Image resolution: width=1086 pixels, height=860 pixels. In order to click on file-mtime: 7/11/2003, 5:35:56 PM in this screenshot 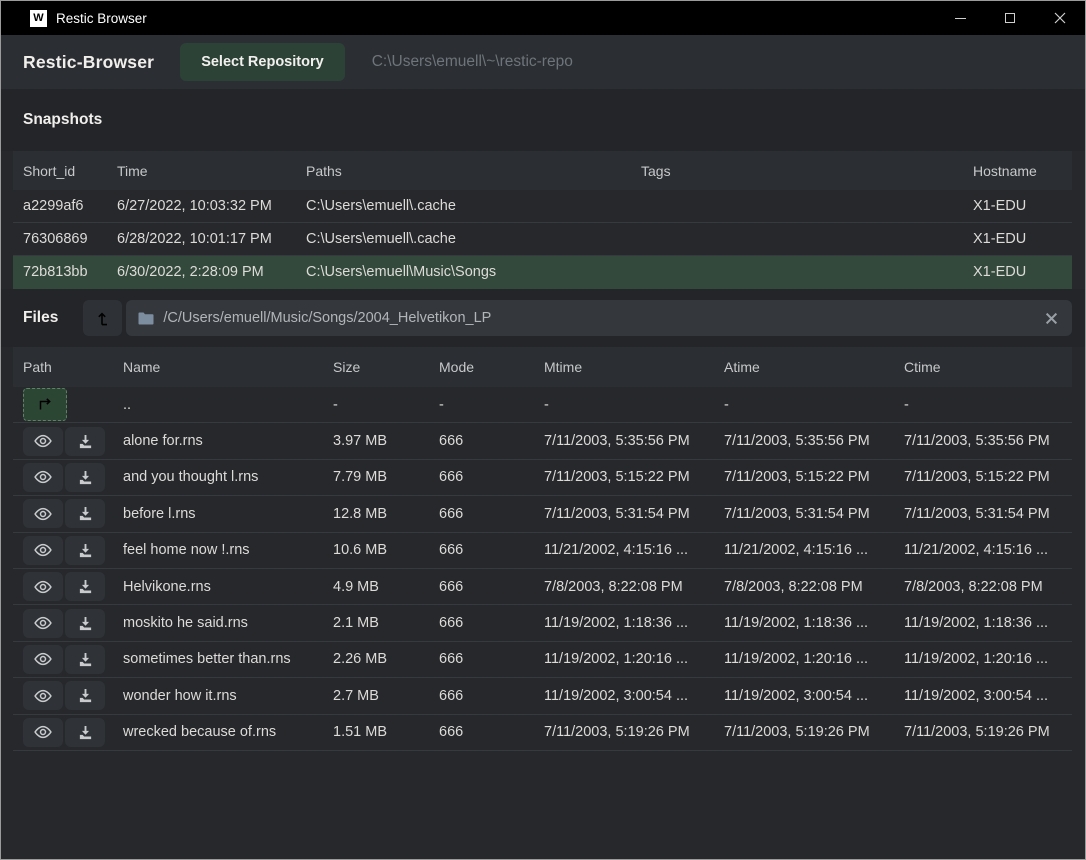, I will do `click(617, 441)`.